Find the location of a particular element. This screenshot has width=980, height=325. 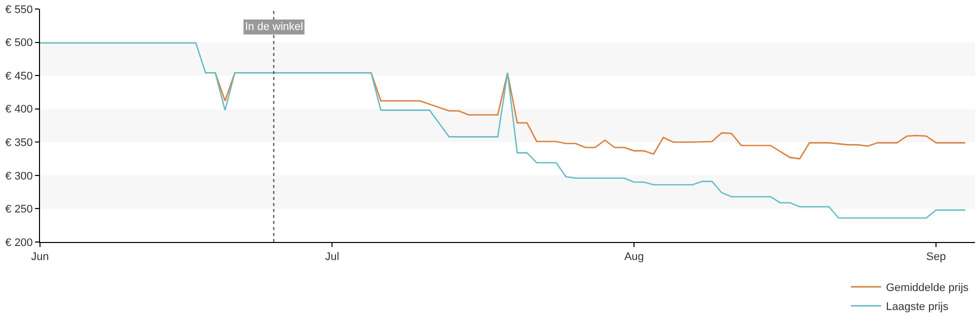

x-tick-label: Jul is located at coordinates (332, 257).